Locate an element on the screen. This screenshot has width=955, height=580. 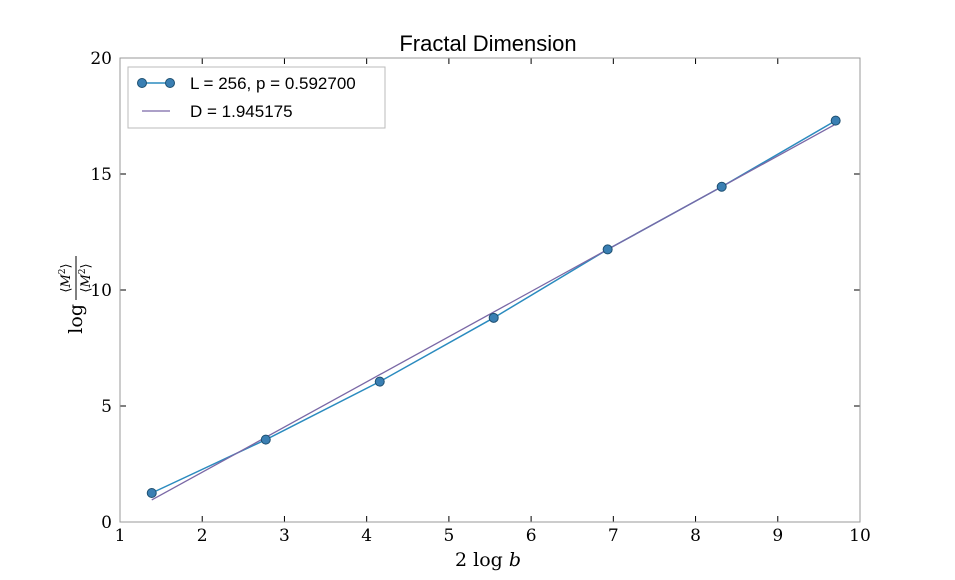
x-axis-label: 2 log b is located at coordinates (488, 560).